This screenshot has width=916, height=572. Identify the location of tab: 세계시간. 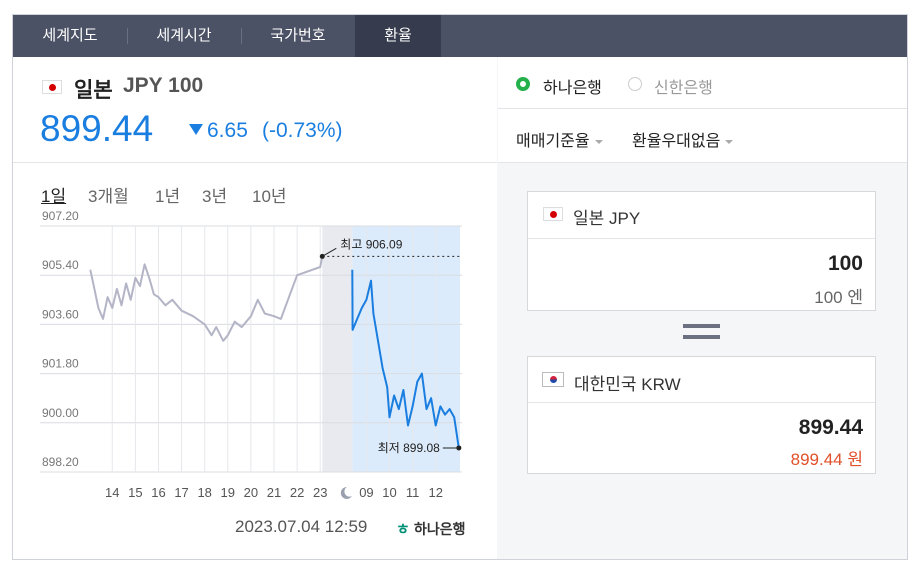
(184, 35).